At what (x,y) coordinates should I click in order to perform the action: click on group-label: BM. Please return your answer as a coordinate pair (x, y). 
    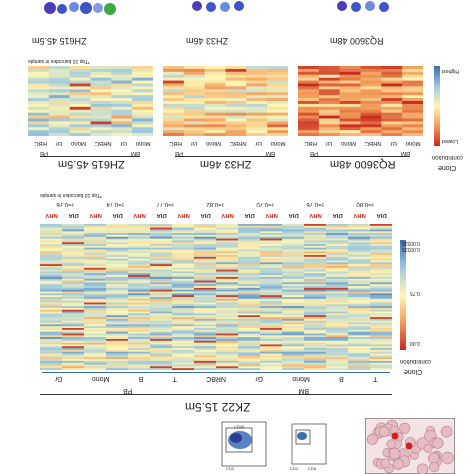
    Looking at the image, I should click on (405, 153).